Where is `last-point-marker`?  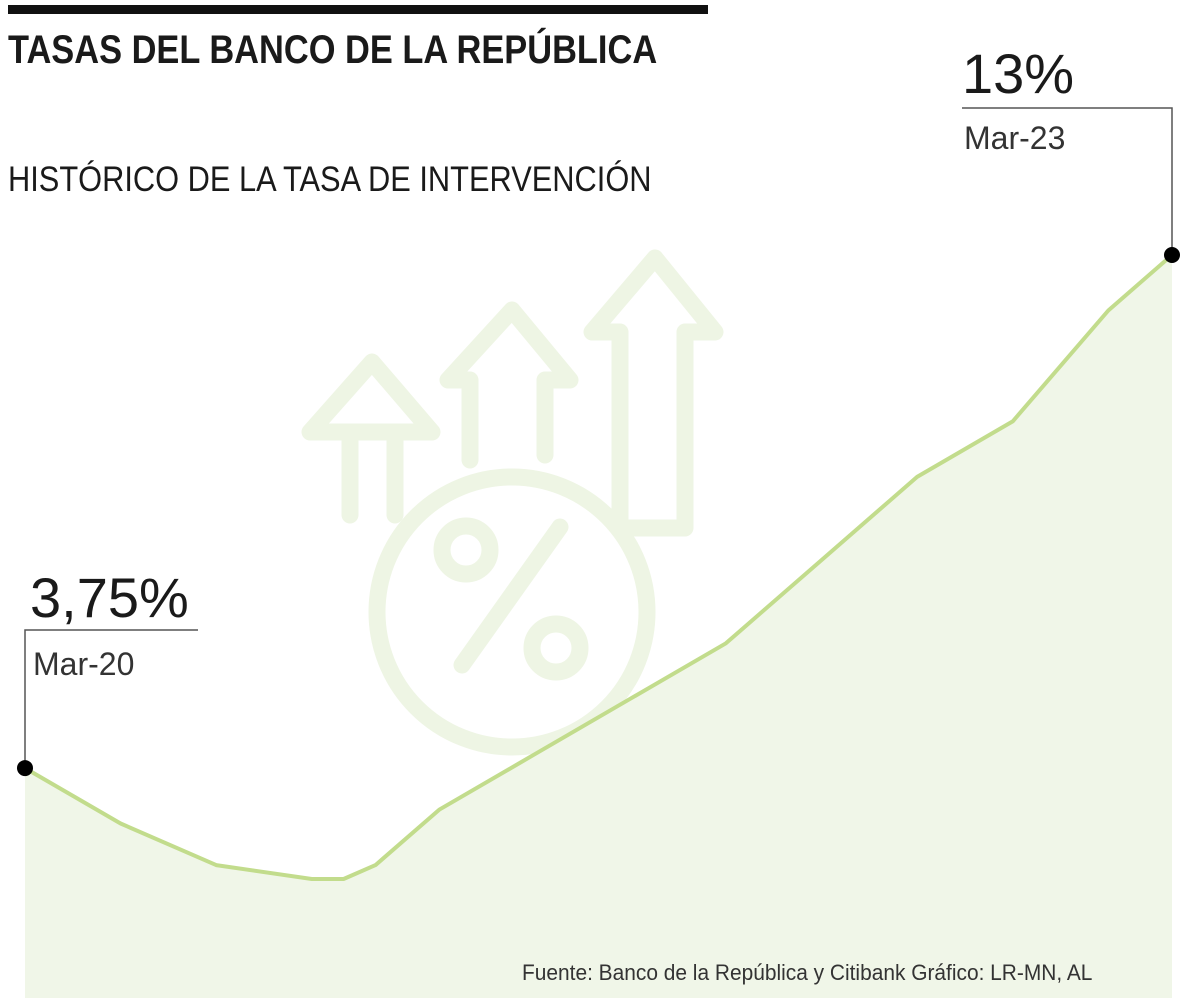 last-point-marker is located at coordinates (1172, 255).